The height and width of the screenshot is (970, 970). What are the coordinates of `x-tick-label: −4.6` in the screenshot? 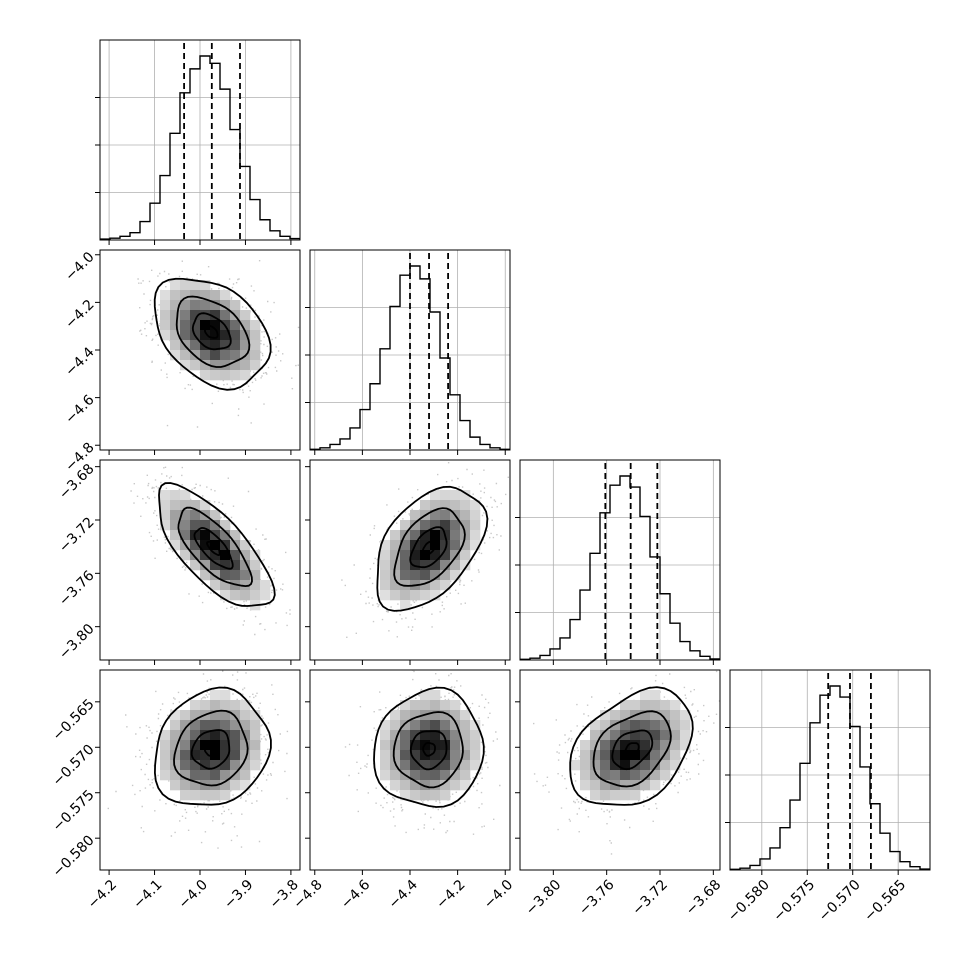 It's located at (355, 894).